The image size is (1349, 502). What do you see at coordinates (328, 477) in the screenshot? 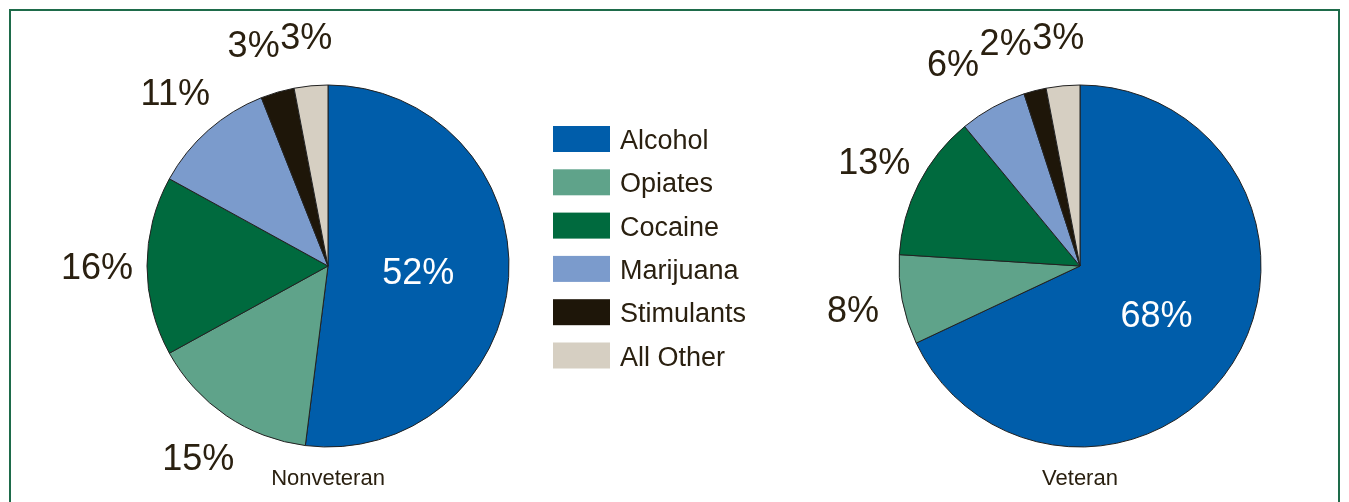
I see `text: Nonveteran` at bounding box center [328, 477].